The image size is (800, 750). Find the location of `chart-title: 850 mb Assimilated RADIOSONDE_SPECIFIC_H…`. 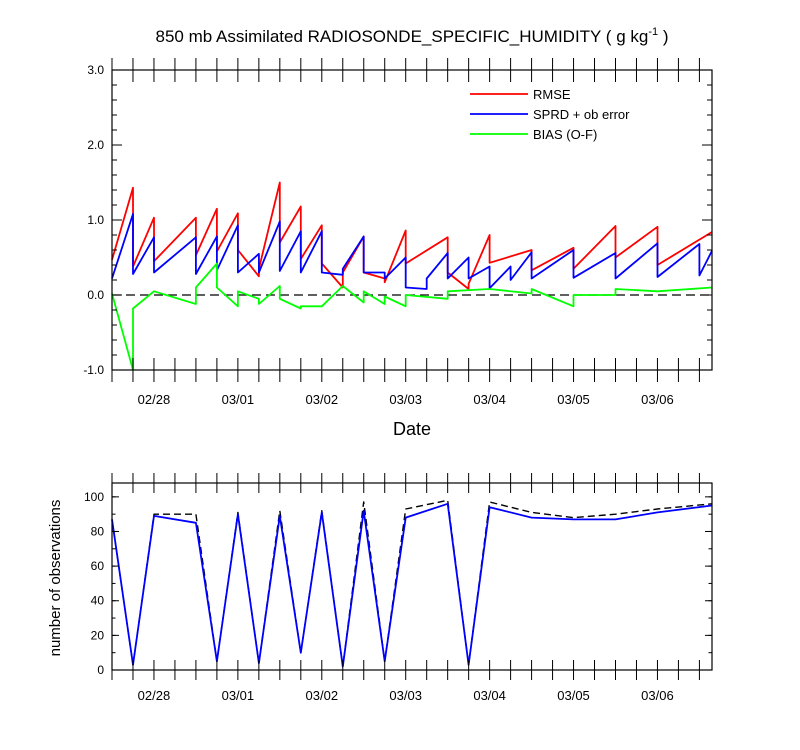

chart-title: 850 mb Assimilated RADIOSONDE_SPECIFIC_H… is located at coordinates (412, 36).